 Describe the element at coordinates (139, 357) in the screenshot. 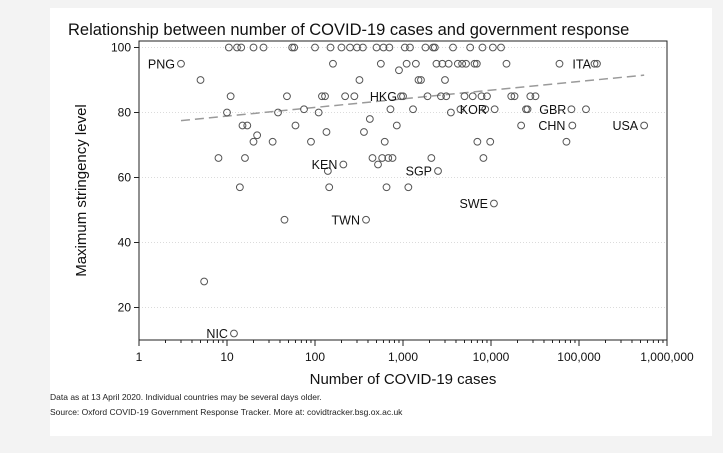

I see `x-tick-label: 1` at that location.